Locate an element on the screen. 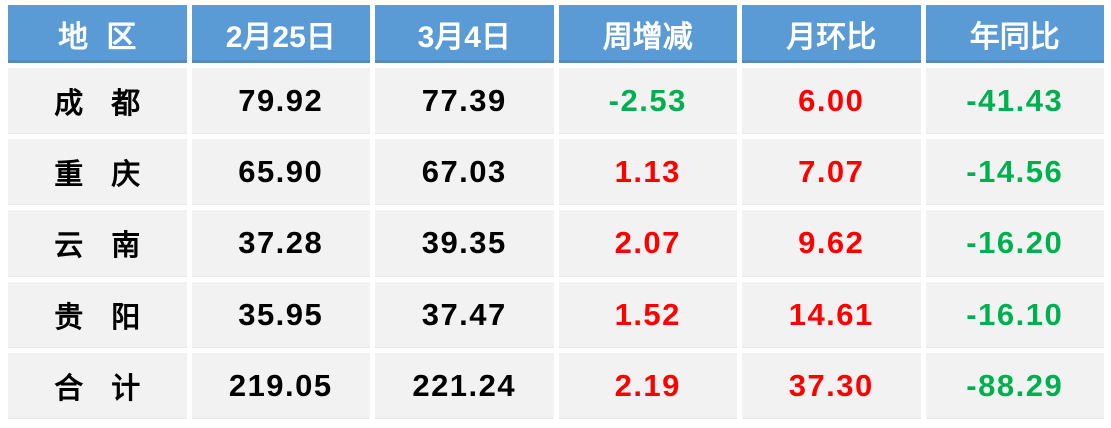  value-cell: 35.95 is located at coordinates (280, 314).